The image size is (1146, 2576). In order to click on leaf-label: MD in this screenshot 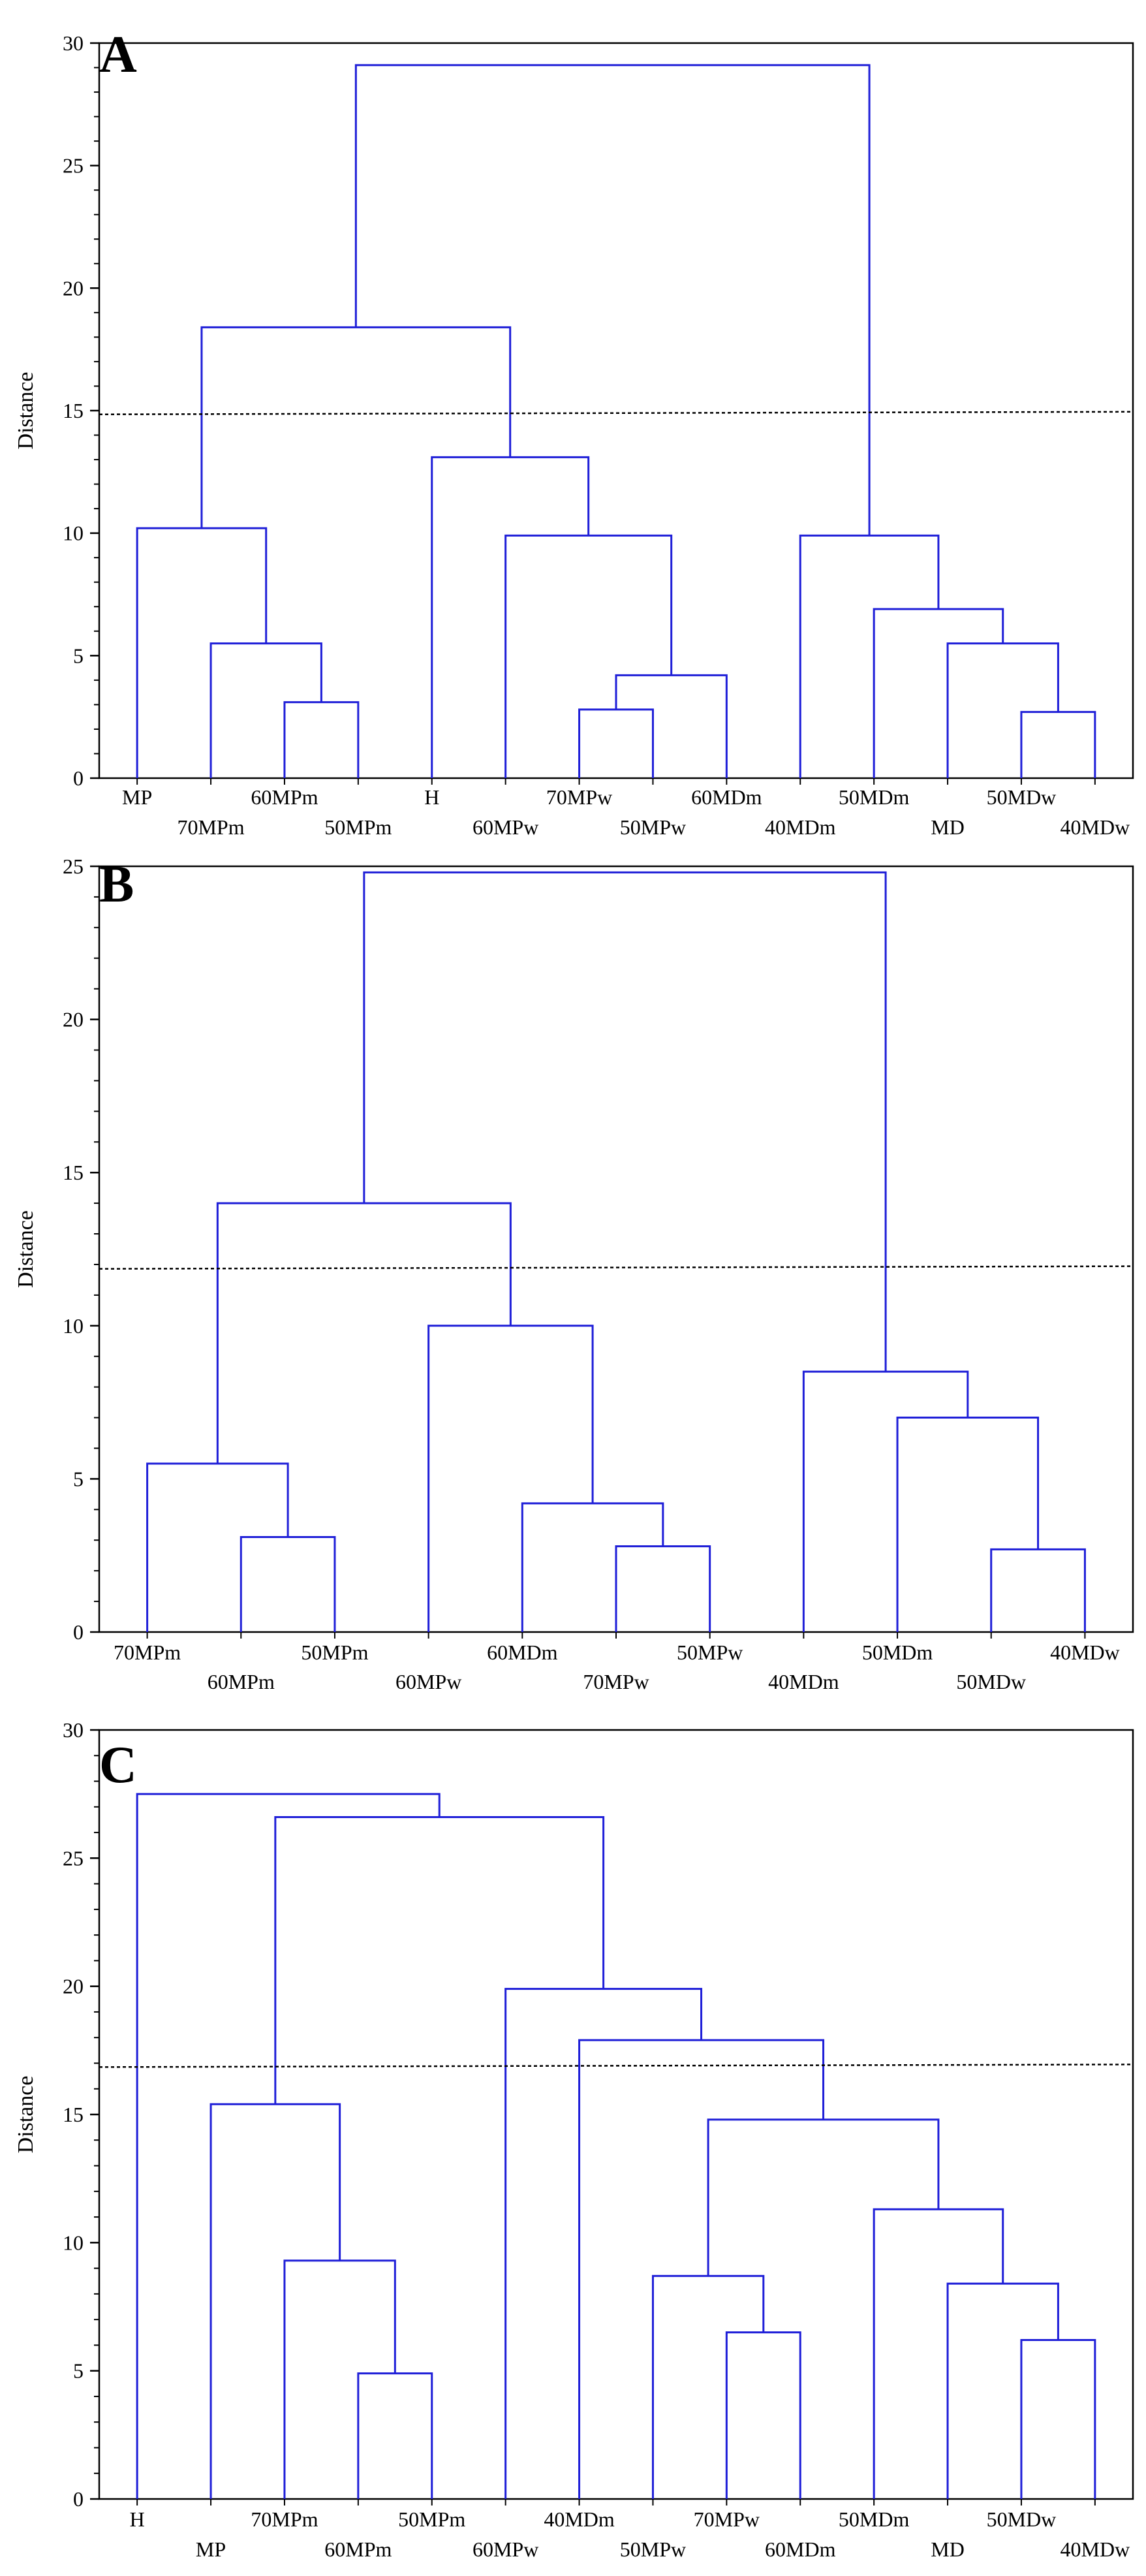, I will do `click(948, 2549)`.